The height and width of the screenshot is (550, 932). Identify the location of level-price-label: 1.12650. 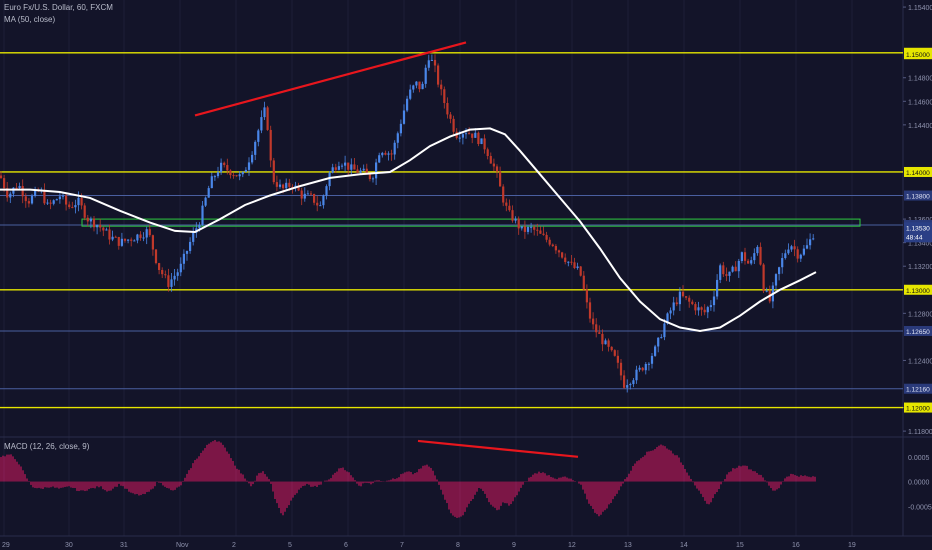
(918, 332).